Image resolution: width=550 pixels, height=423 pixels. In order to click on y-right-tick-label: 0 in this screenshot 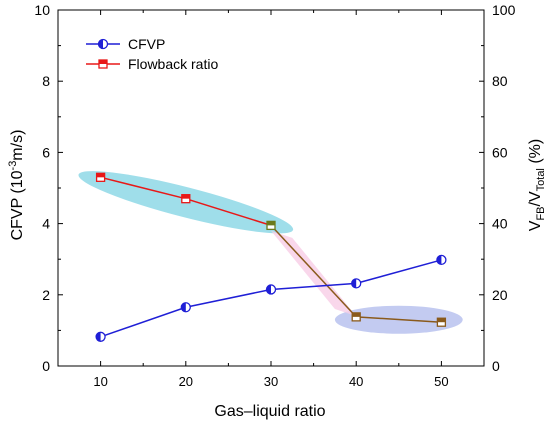, I will do `click(496, 366)`.